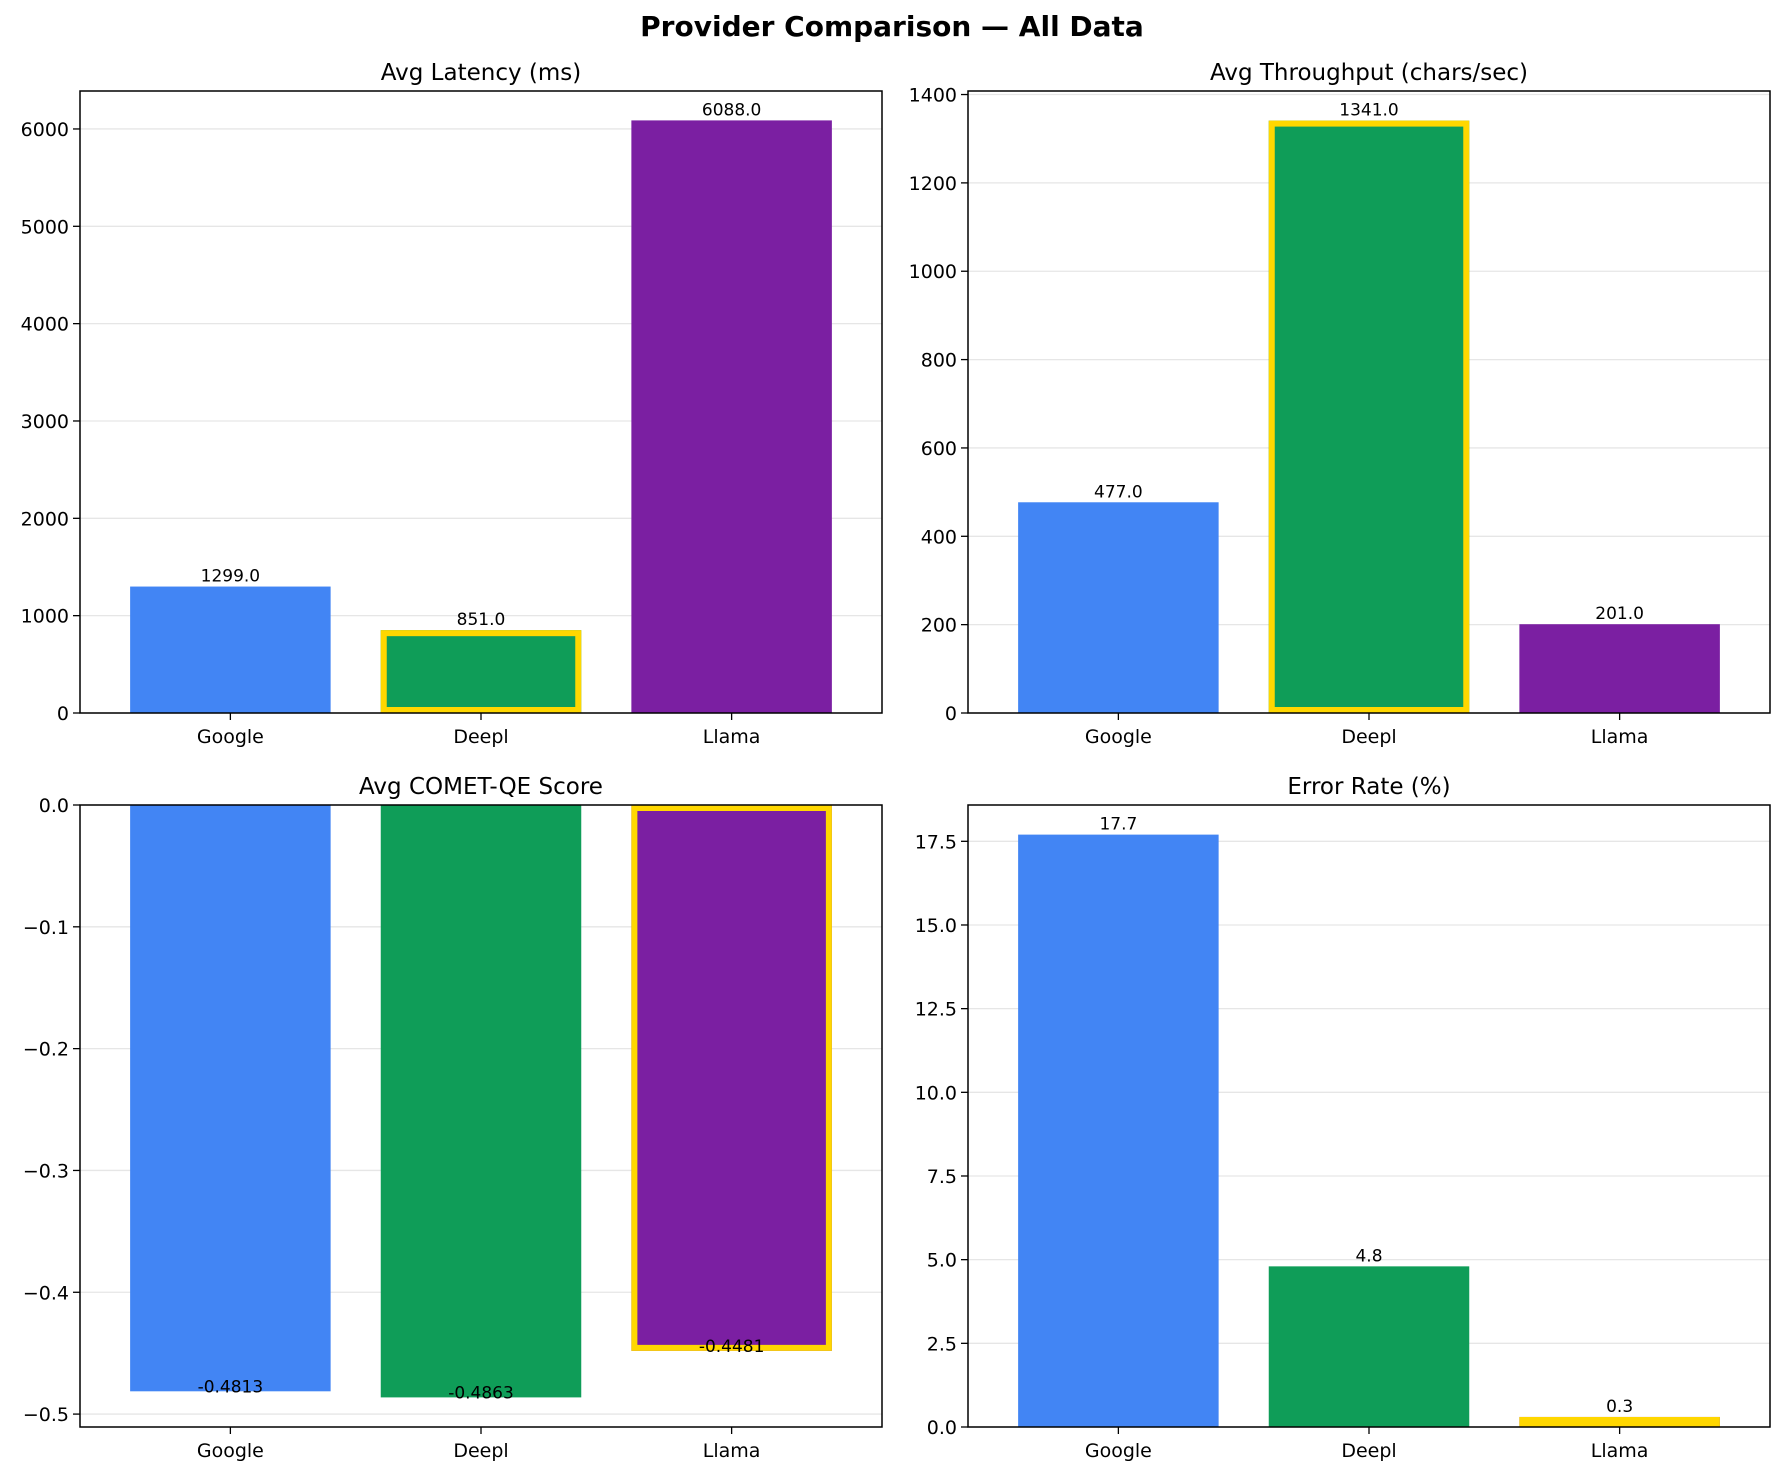  I want to click on y-tick-label: 15.0, so click(936, 926).